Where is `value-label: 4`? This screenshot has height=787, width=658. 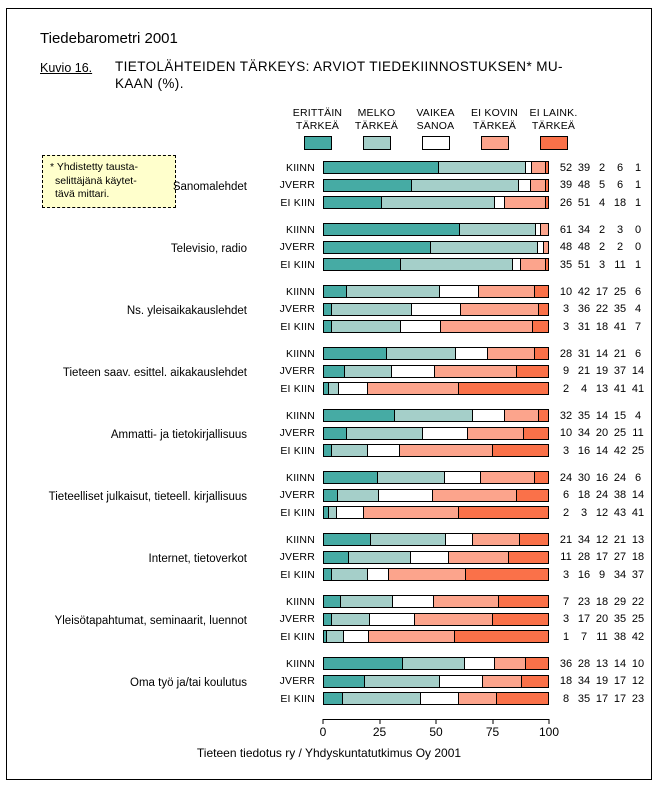 value-label: 4 is located at coordinates (602, 202).